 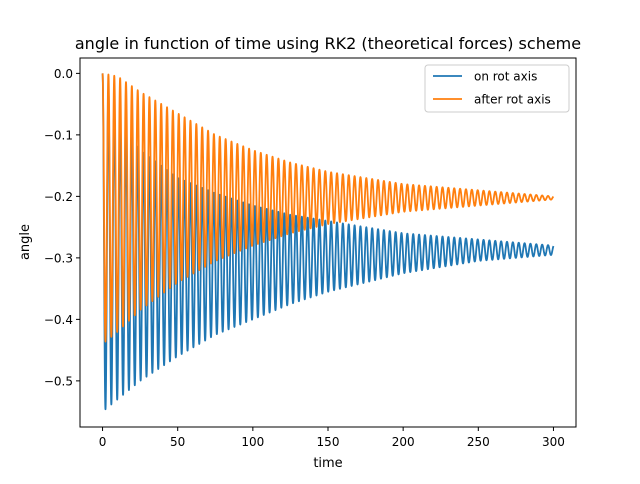 I want to click on y-tick-label: −0.3, so click(x=58, y=258).